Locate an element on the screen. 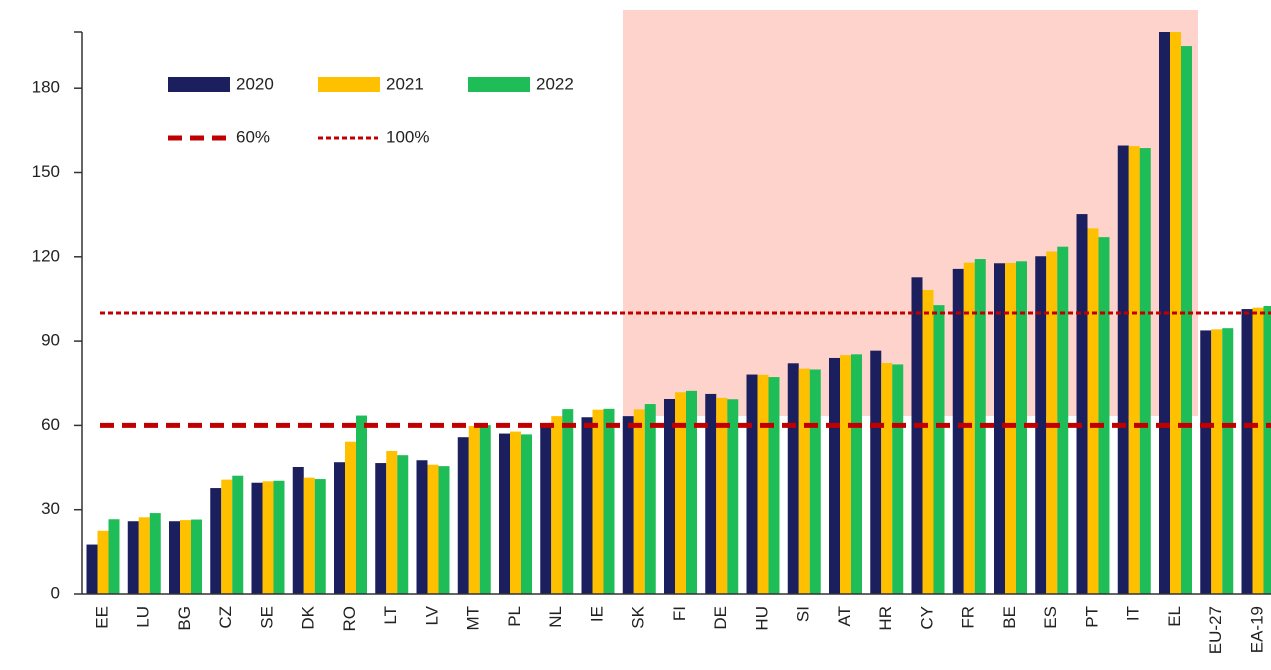  x-tick-label: EL is located at coordinates (1174, 616).